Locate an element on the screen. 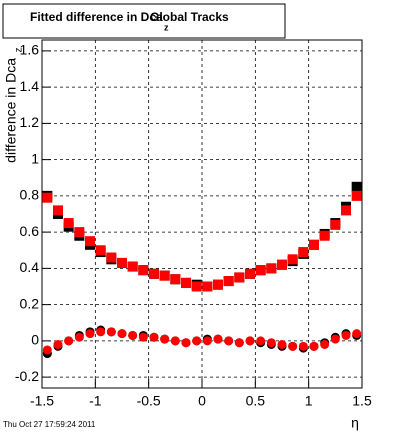  y-tick-label: 1.2 is located at coordinates (30, 122).